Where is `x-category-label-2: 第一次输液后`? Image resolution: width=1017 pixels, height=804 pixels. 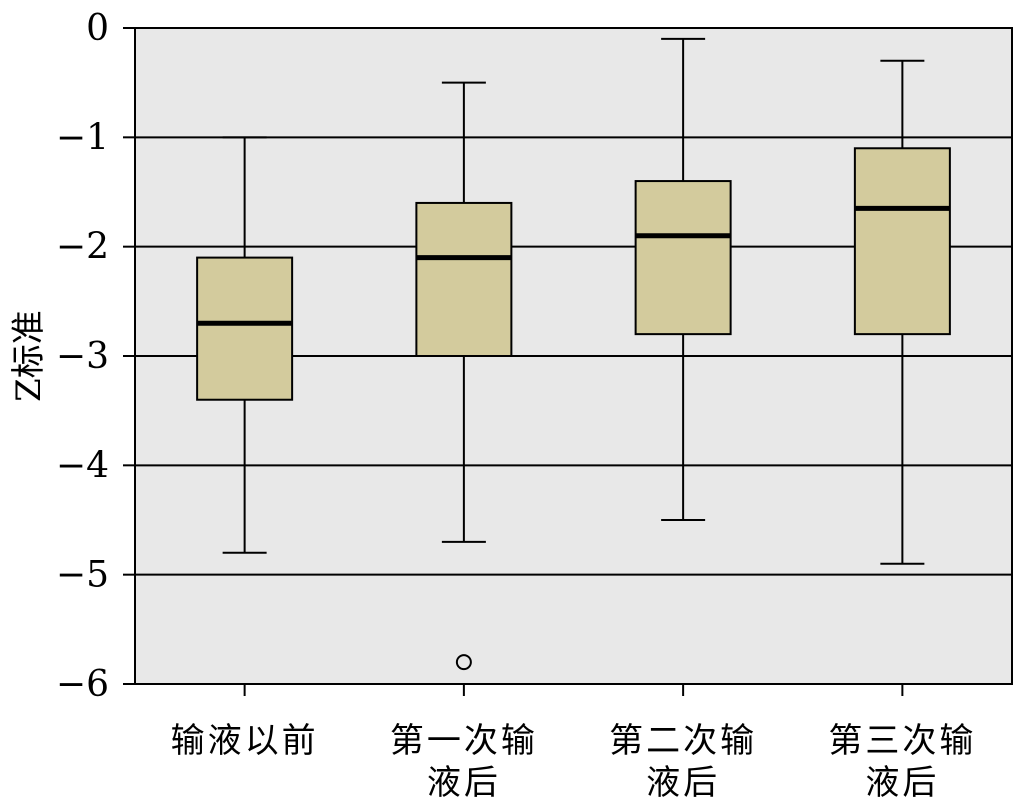 x-category-label-2: 第一次输液后 is located at coordinates (464, 762).